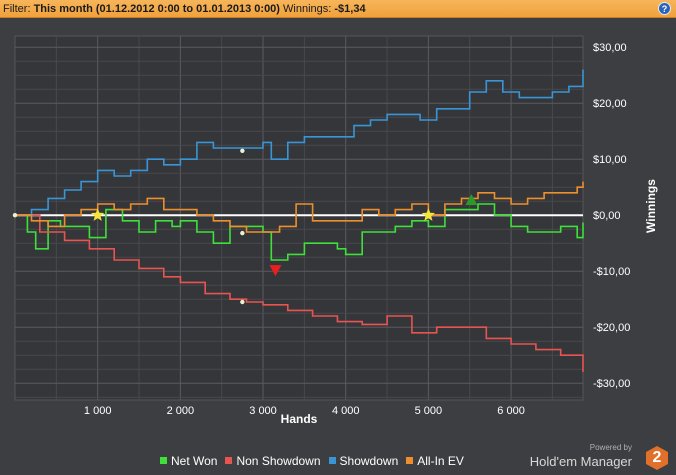 This screenshot has width=676, height=475. I want to click on product-name: Hold'em Manager, so click(580, 461).